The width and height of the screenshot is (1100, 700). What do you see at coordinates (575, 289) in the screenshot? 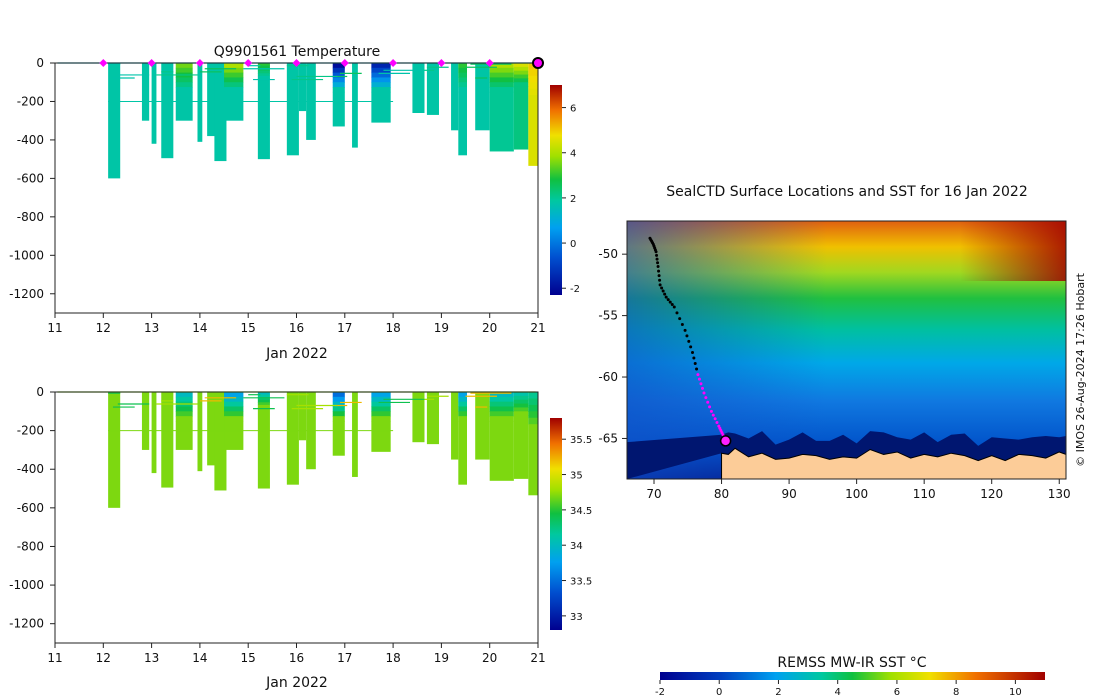
I see `colorbar-tick-label: -2` at bounding box center [575, 289].